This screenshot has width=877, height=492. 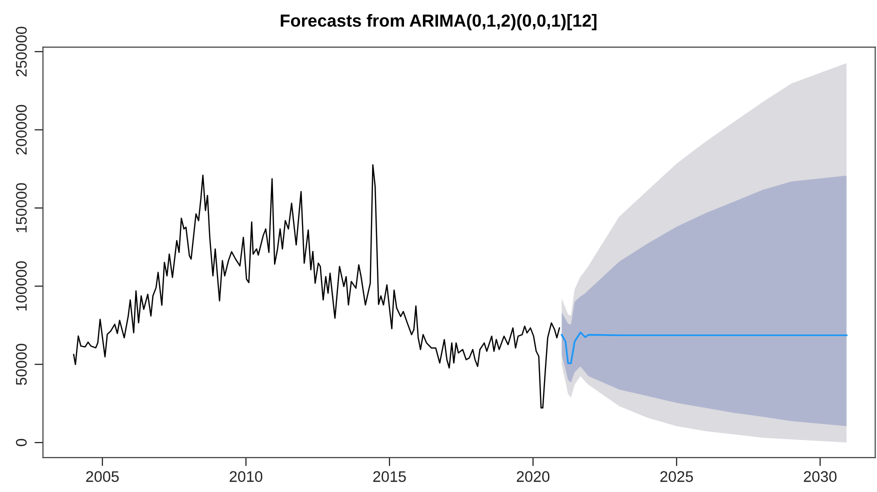 What do you see at coordinates (820, 476) in the screenshot?
I see `x-tick-label: 2030` at bounding box center [820, 476].